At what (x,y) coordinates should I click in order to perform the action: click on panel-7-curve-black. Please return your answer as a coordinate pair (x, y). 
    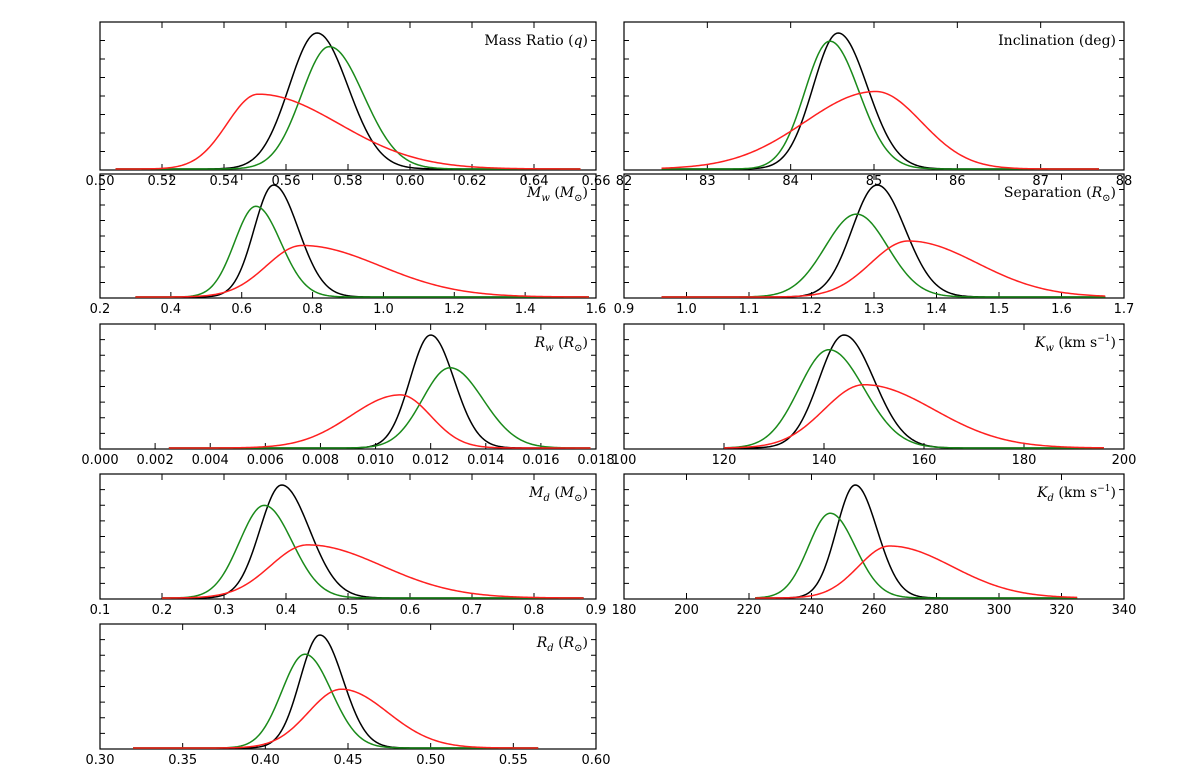
    Looking at the image, I should click on (373, 541).